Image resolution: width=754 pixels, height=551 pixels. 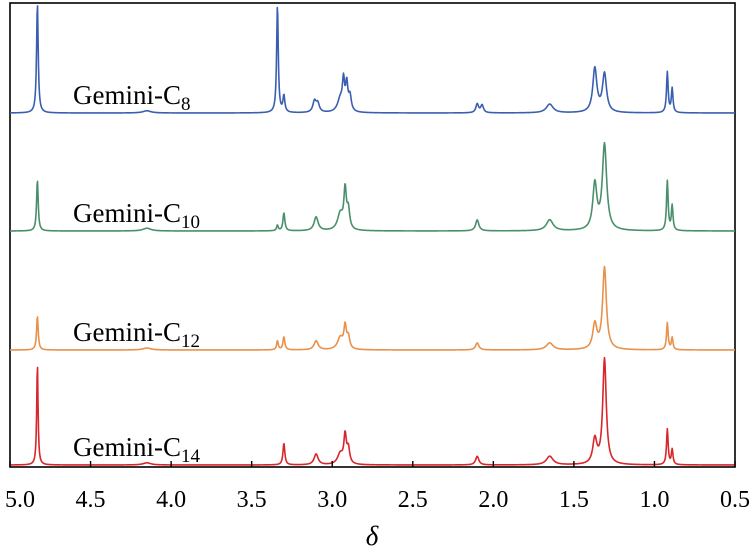 I want to click on x-tick-label: 4.5, so click(x=91, y=500).